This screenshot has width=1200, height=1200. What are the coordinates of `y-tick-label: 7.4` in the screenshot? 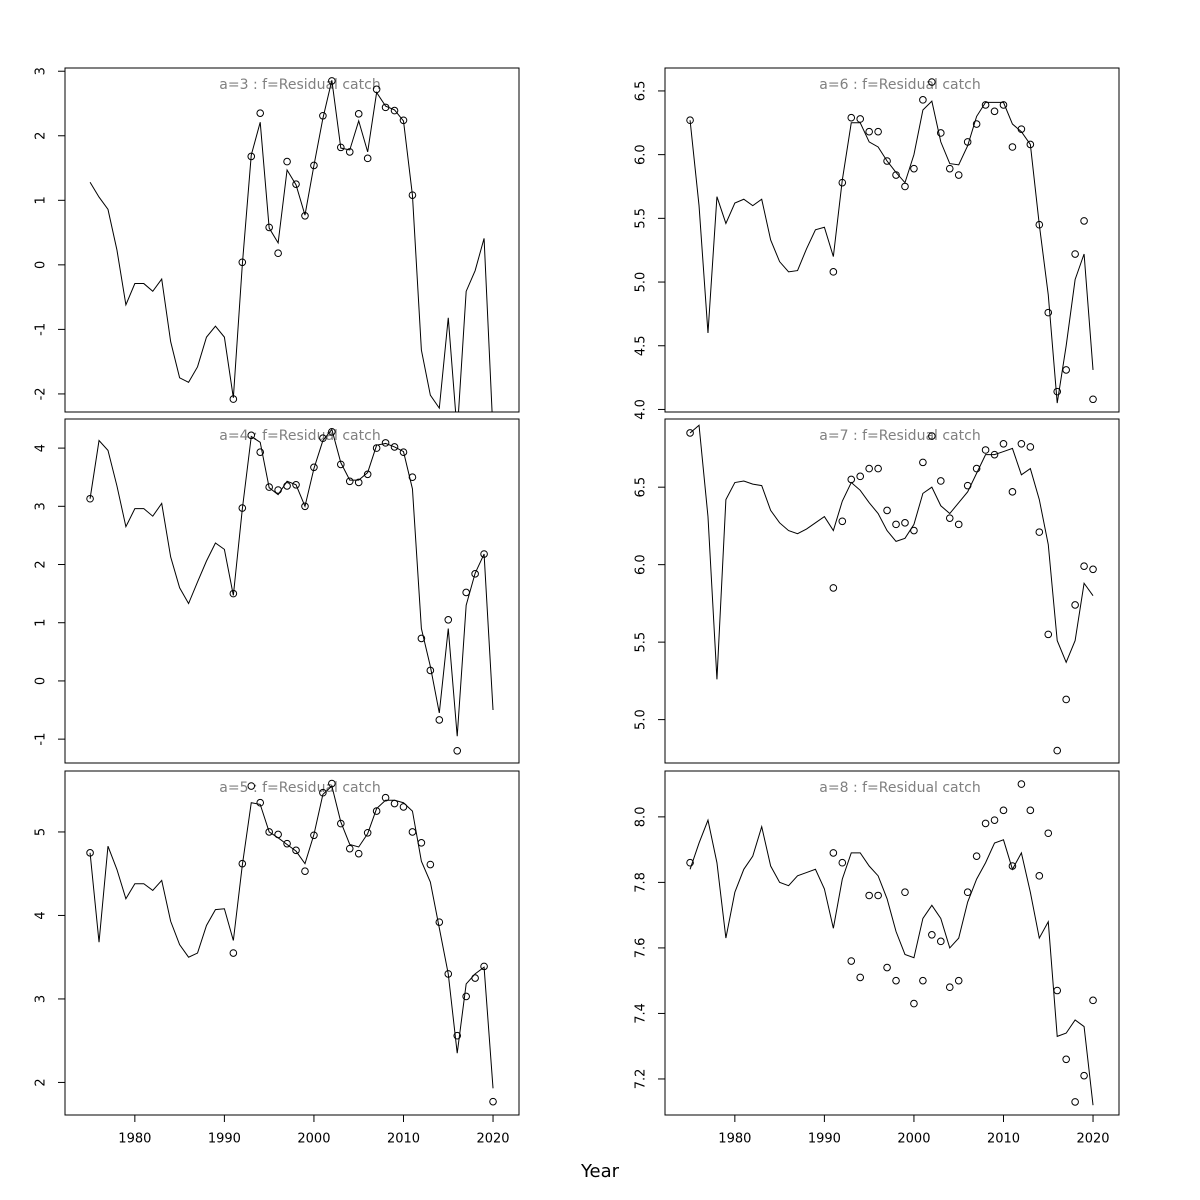 It's located at (641, 1013).